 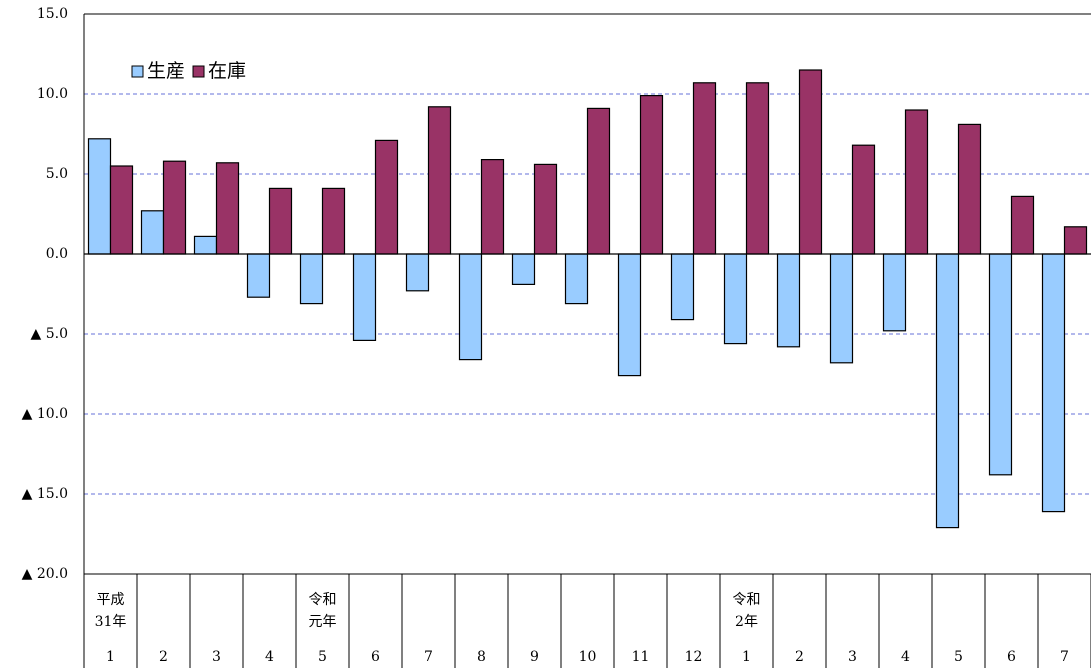 I want to click on era-label: 2年, so click(x=746, y=622).